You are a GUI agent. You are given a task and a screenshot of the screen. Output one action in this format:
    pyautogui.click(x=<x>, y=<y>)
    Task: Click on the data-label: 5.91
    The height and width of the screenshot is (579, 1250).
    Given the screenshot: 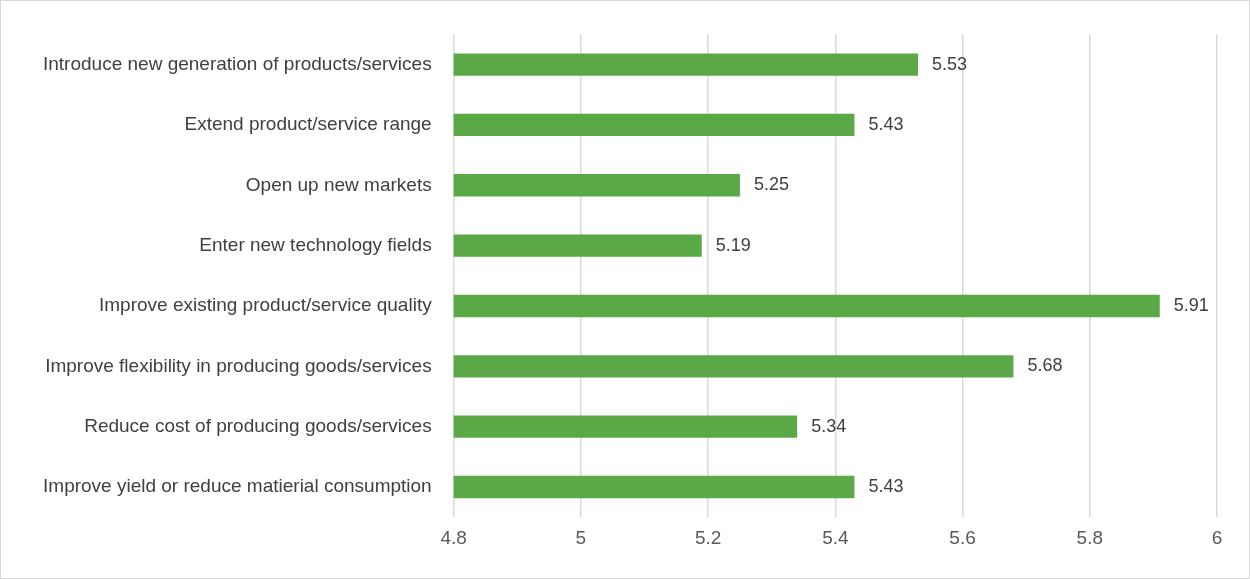 What is the action you would take?
    pyautogui.click(x=1191, y=304)
    